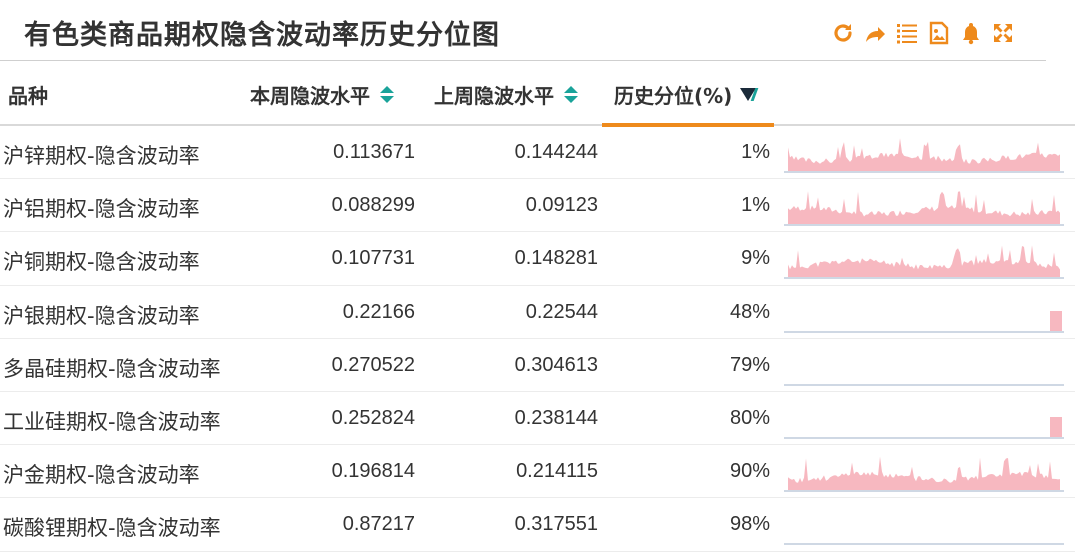  I want to click on table-row: 多晶硅期权-隐含波动率 0.270522 0.304613 79%, so click(537, 365).